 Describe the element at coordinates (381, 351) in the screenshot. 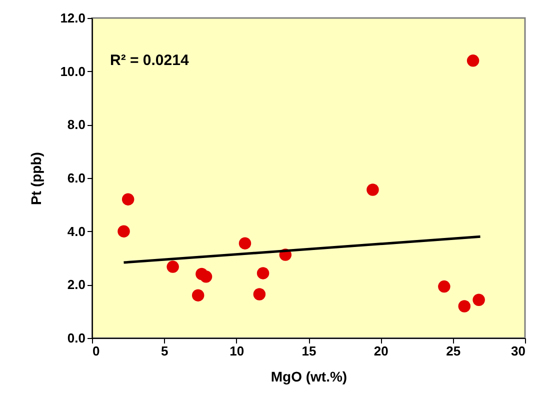

I see `x-tick-label: 20` at that location.